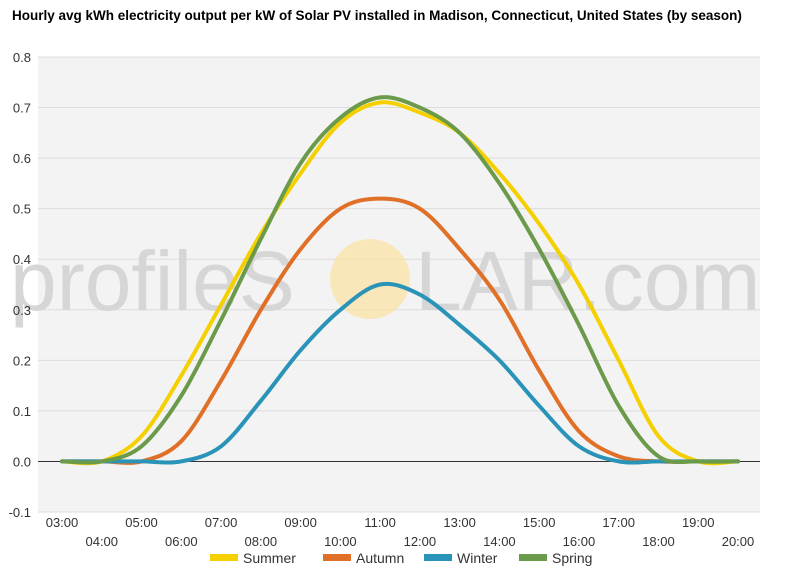  What do you see at coordinates (380, 522) in the screenshot?
I see `x-tick-label: 11:00` at bounding box center [380, 522].